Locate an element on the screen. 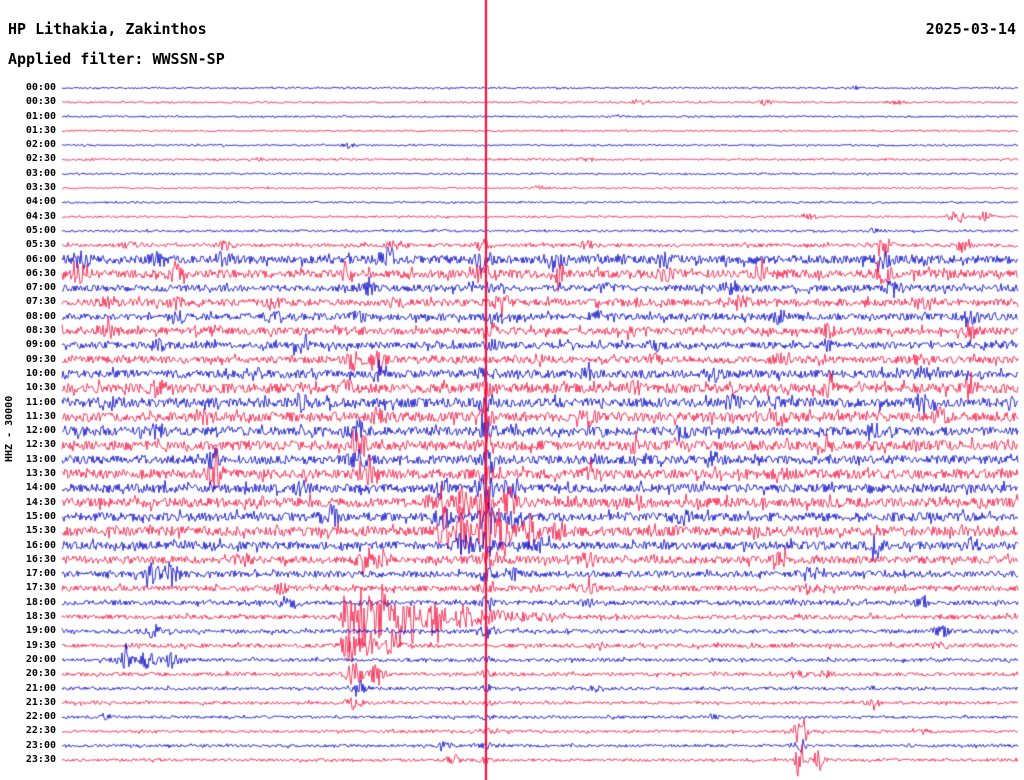  row-time-label: 11:00 is located at coordinates (40, 402).